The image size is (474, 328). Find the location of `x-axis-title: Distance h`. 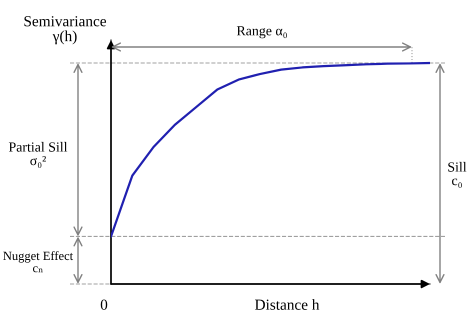

x-axis-title: Distance h is located at coordinates (287, 304).